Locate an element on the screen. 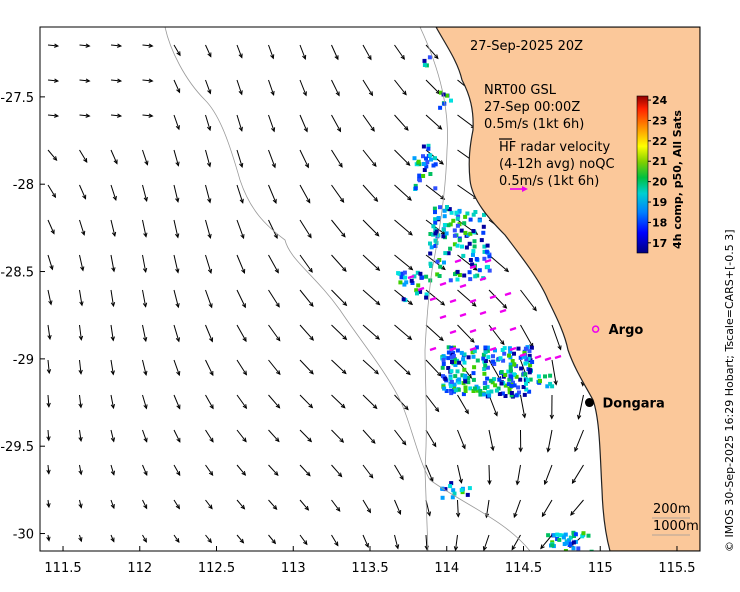 This screenshot has width=740, height=592. hf-legend-line3: 0.5m/s (1kt 6h) is located at coordinates (549, 181).